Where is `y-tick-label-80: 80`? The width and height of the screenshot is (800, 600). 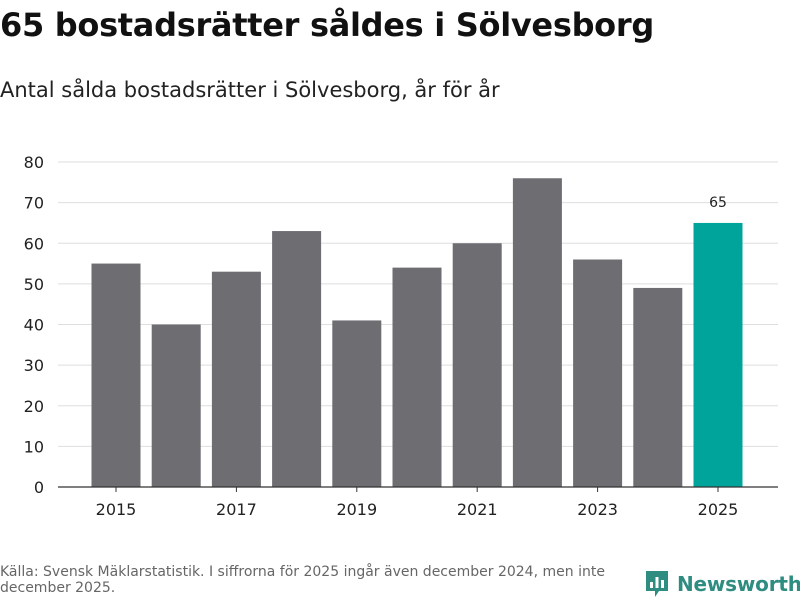
y-tick-label-80: 80 is located at coordinates (34, 162).